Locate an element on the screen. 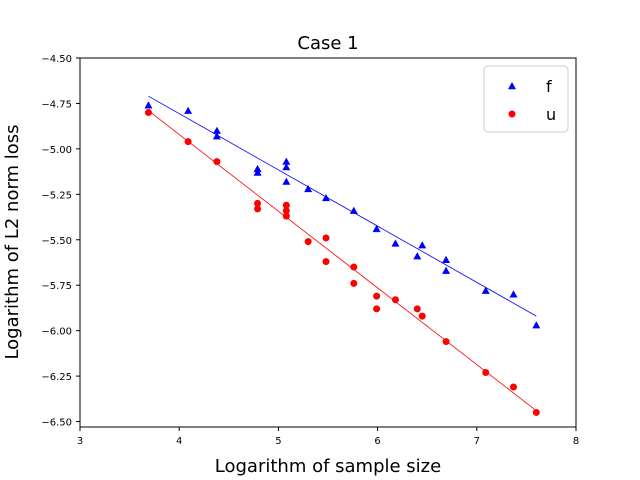 Image resolution: width=640 pixels, height=480 pixels. x-tick-label: 8 is located at coordinates (576, 441).